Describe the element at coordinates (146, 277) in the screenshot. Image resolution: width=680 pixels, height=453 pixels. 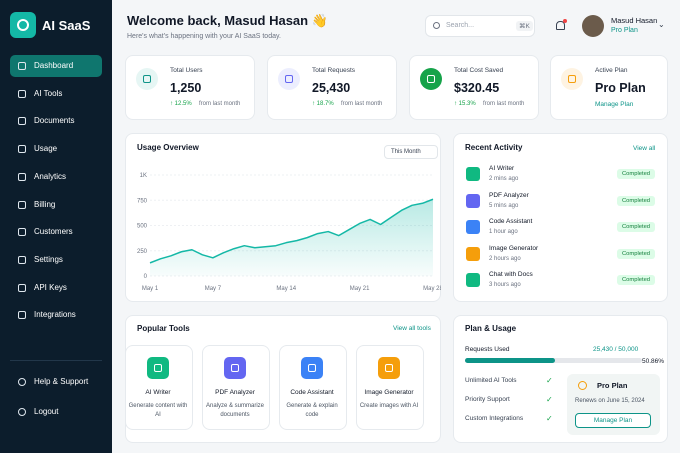
I see `y-tick-label: 0` at that location.